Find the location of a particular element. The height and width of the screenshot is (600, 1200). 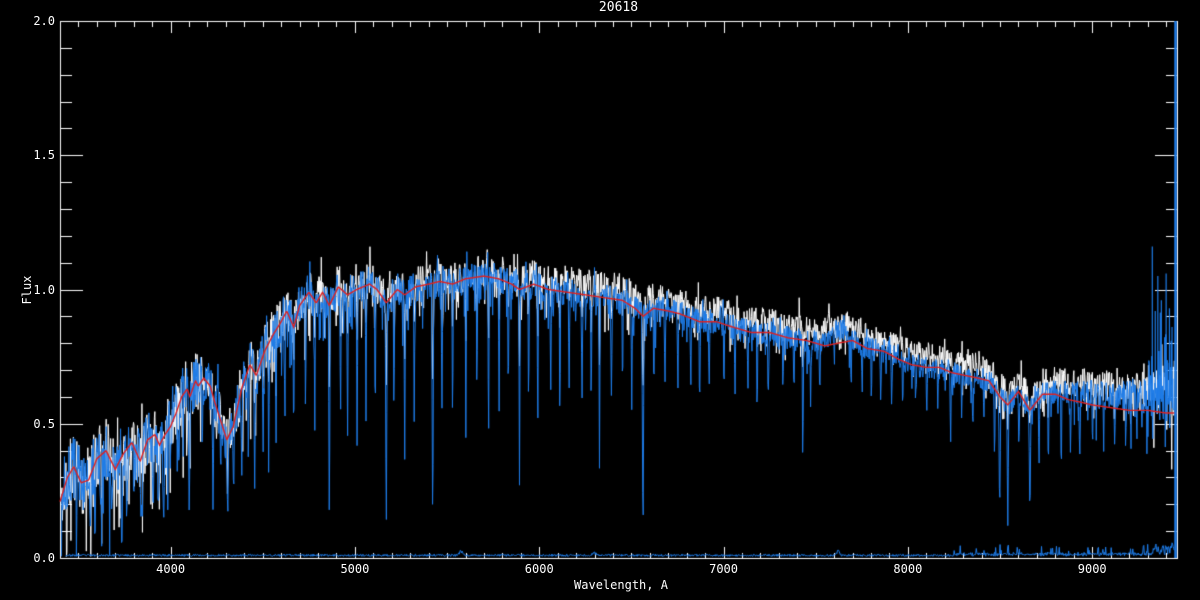

x-tick-label: 6000 is located at coordinates (539, 569).